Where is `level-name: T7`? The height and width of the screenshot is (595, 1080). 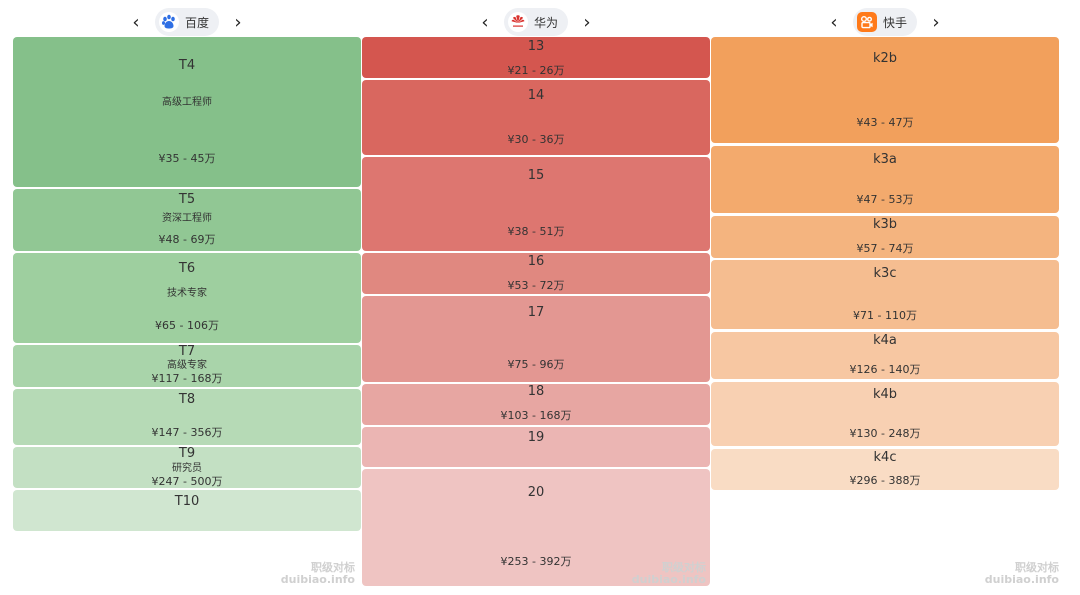
level-name: T7 is located at coordinates (187, 352).